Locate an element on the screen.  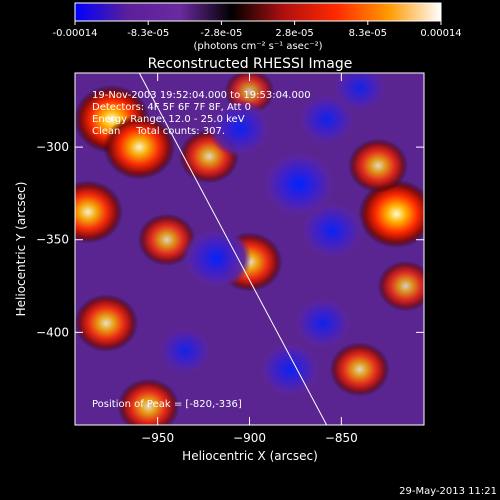
colorbar-tick-label: -8.3e-05 is located at coordinates (148, 33).